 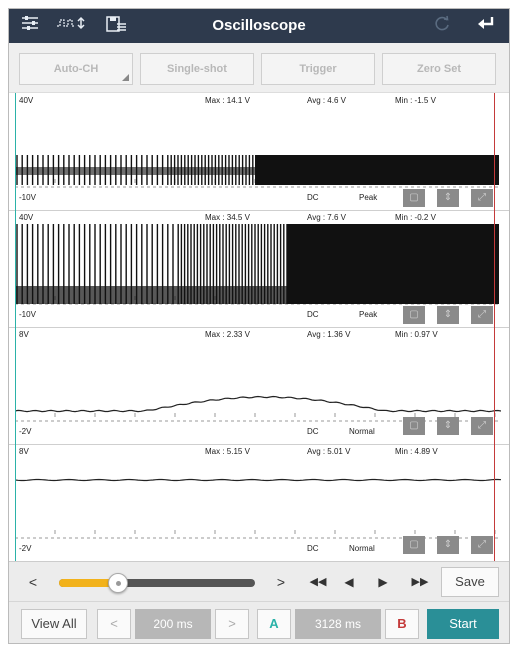 What do you see at coordinates (463, 624) in the screenshot?
I see `start-button: Start` at bounding box center [463, 624].